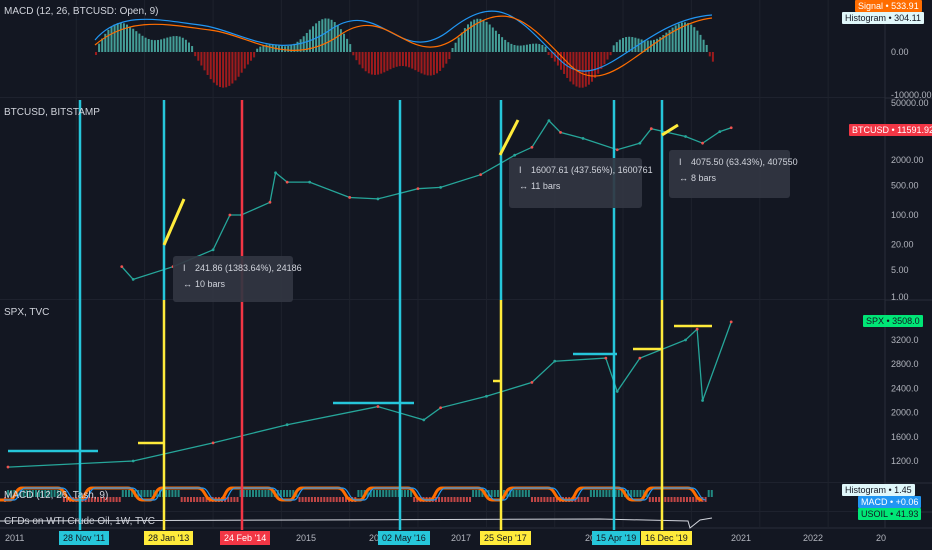 The image size is (932, 550). What do you see at coordinates (905, 461) in the screenshot?
I see `spx-axis-tick: 1200.0` at bounding box center [905, 461].